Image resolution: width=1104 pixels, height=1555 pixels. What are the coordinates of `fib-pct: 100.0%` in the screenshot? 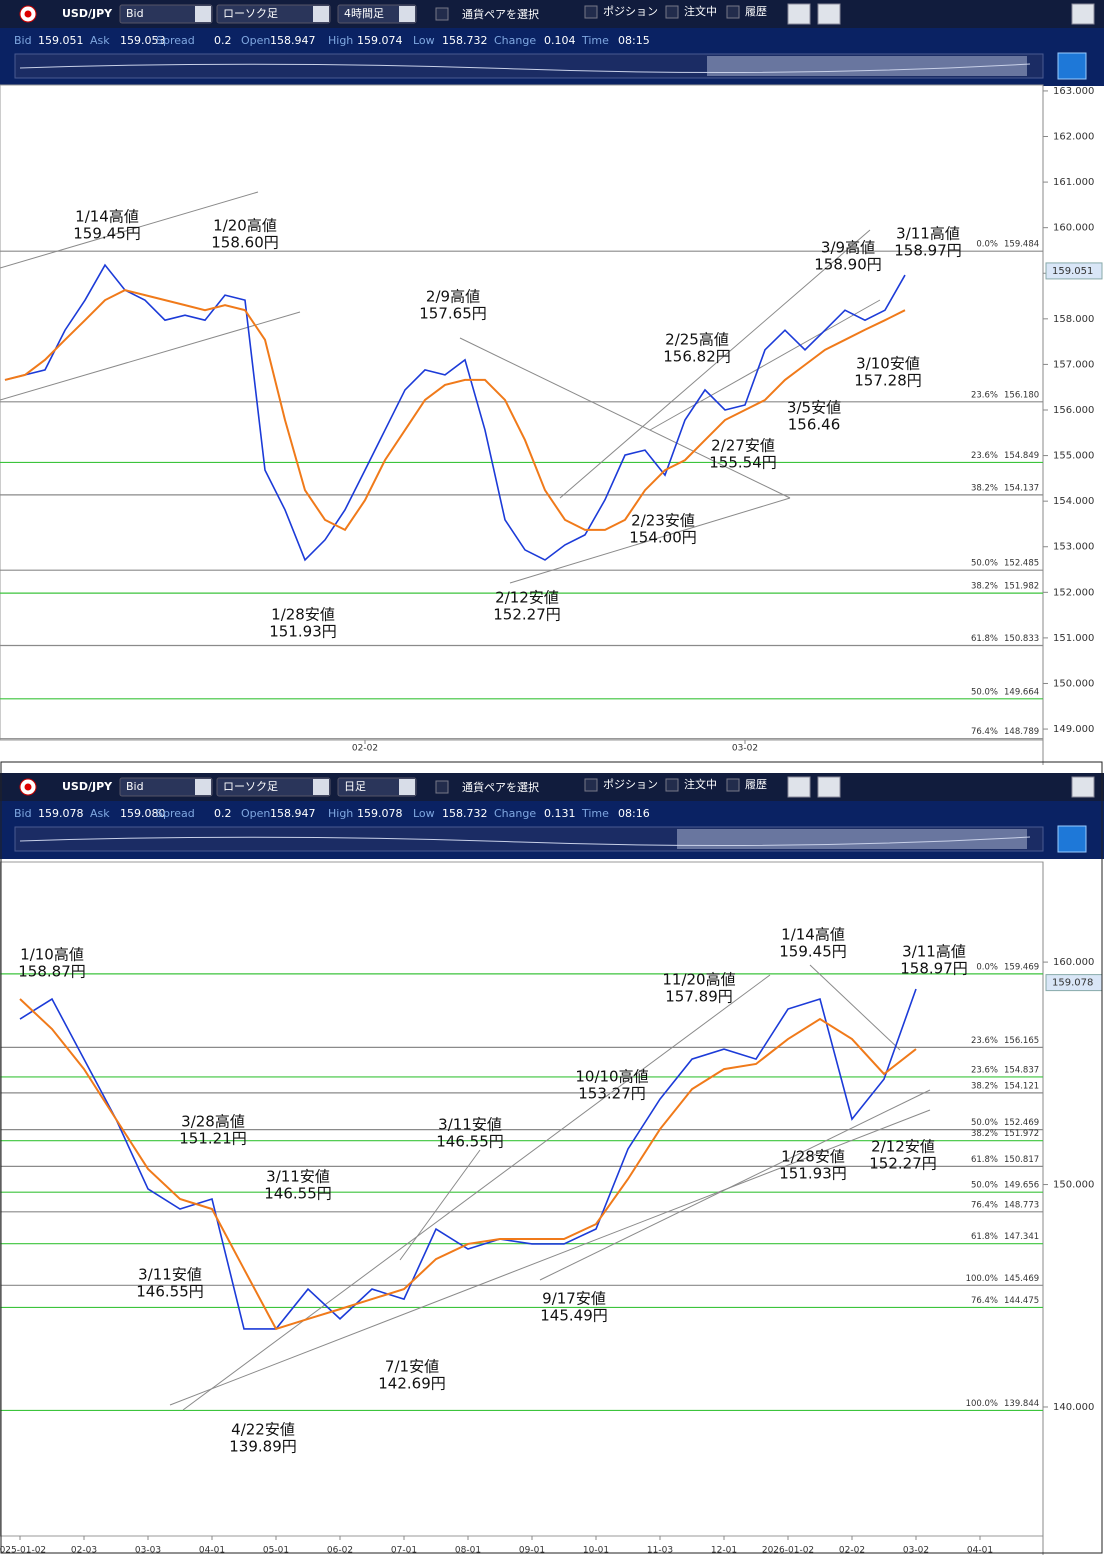 It's located at (982, 1404).